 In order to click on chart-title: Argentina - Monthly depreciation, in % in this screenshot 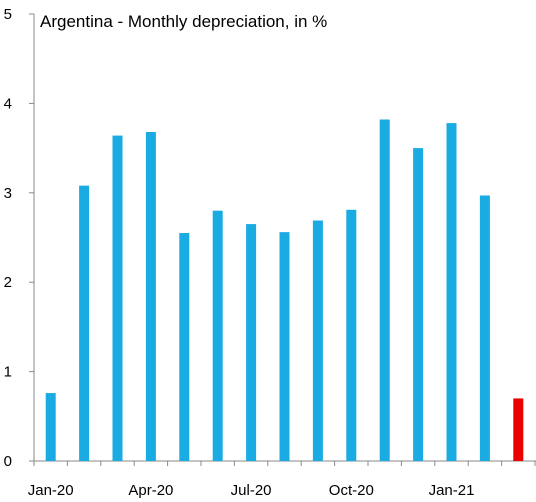, I will do `click(183, 21)`.